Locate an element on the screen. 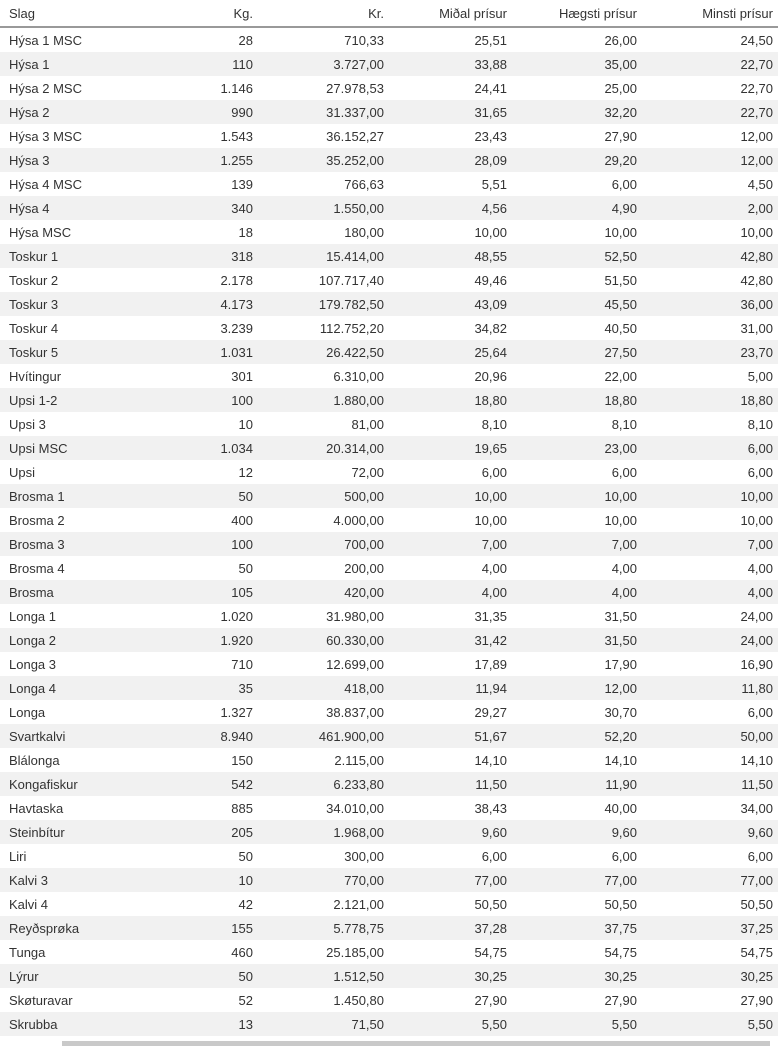 The width and height of the screenshot is (778, 1046). cell-minsti-prisur: 22,70 is located at coordinates (756, 64).